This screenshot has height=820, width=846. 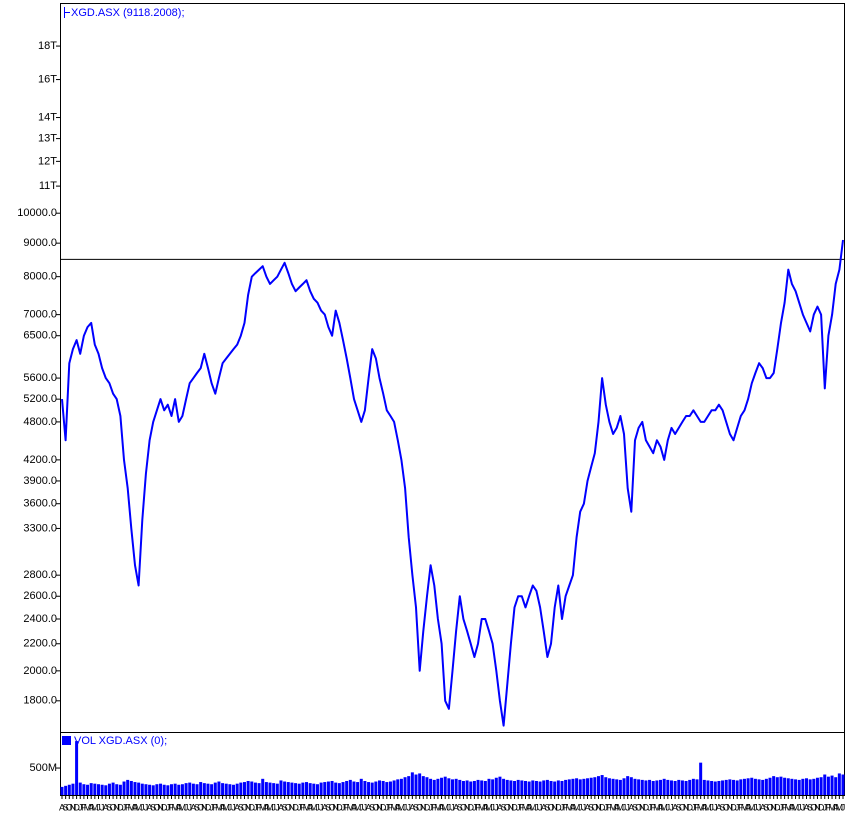 What do you see at coordinates (48, 186) in the screenshot?
I see `y-tick-label: 11T` at bounding box center [48, 186].